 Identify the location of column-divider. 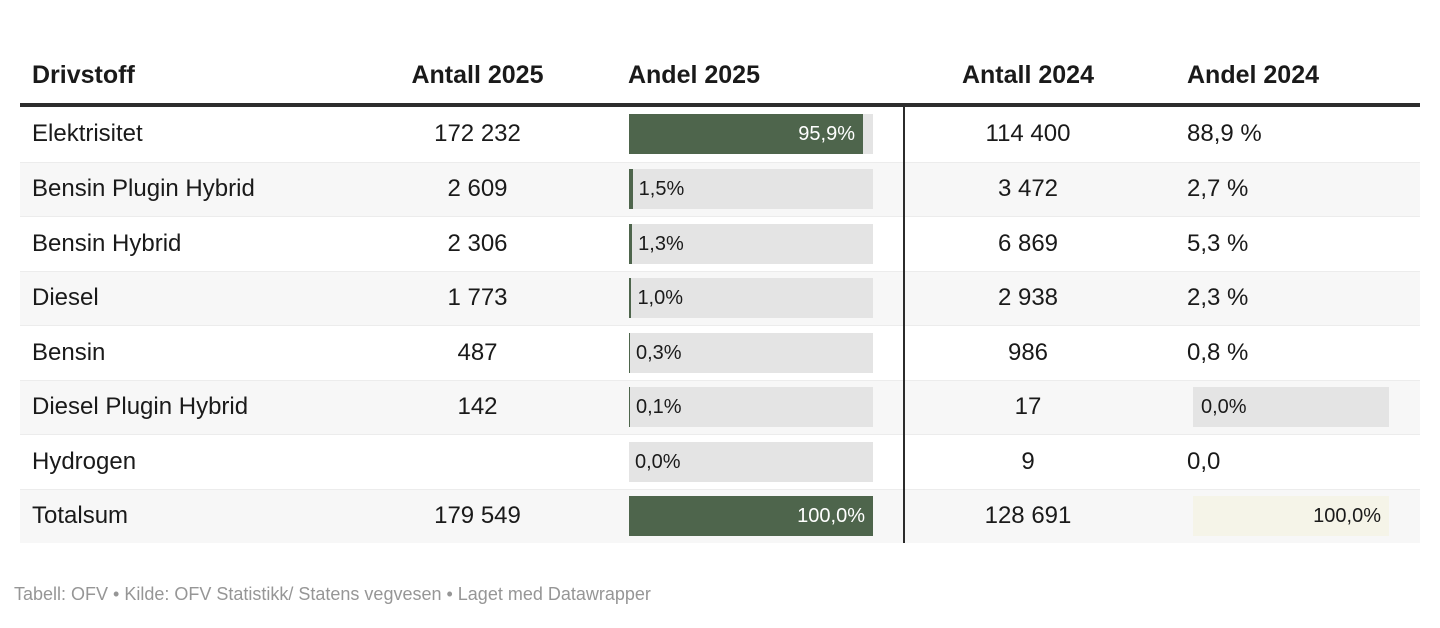
(904, 325).